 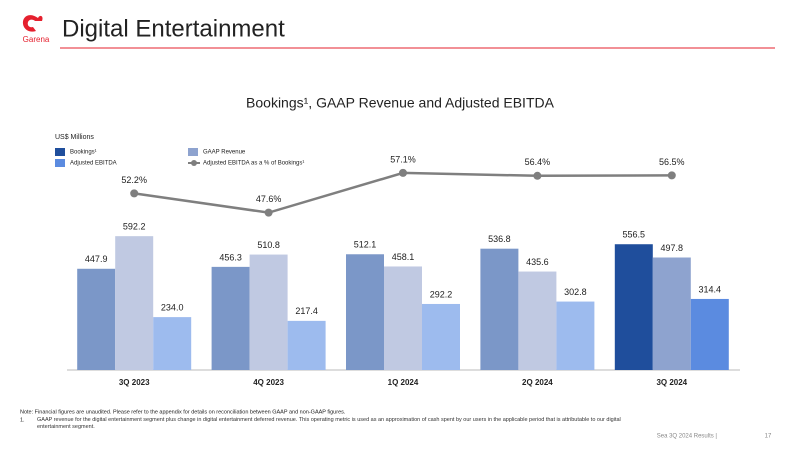 I want to click on legend-marker, so click(x=194, y=163).